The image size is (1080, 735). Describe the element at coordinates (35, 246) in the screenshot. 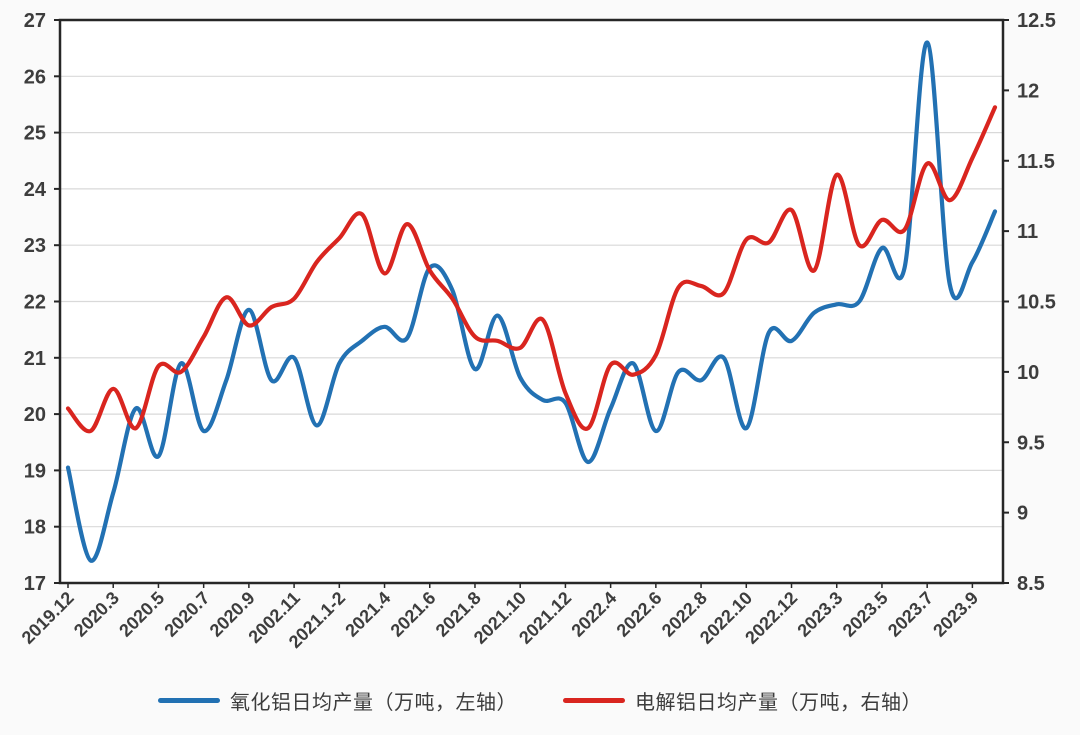

I see `y-left-tick-label: 23` at that location.